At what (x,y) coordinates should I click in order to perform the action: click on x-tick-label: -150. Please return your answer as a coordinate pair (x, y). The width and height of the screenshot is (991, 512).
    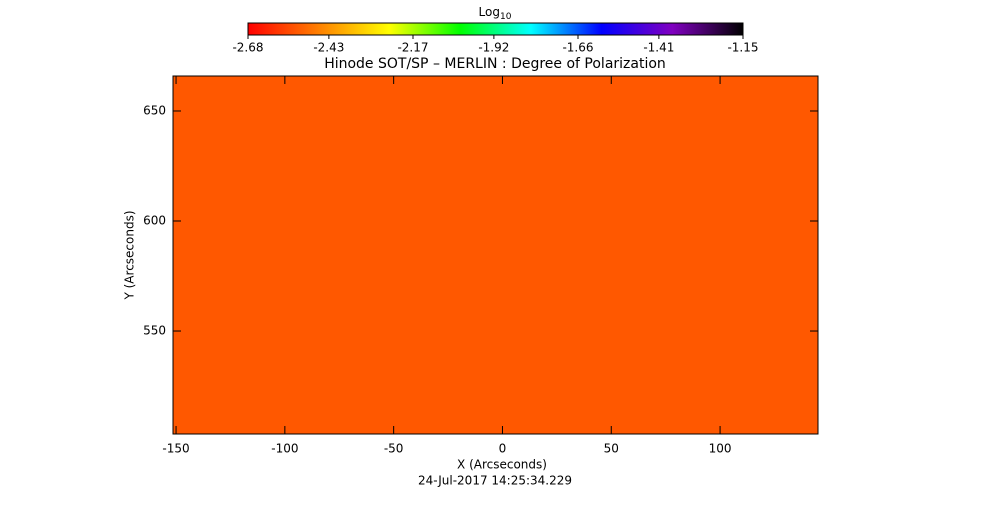
    Looking at the image, I should click on (175, 449).